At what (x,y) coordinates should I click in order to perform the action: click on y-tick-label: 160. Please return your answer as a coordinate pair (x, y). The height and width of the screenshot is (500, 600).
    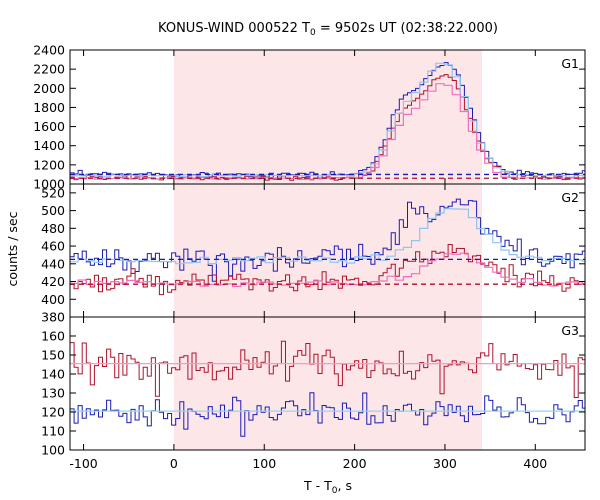
    Looking at the image, I should click on (53, 336).